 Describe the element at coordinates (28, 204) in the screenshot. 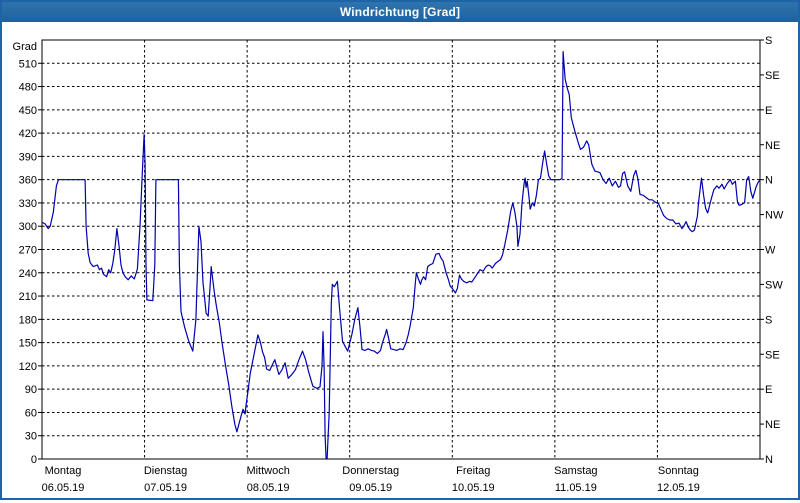

I see `y-axis-tick-label: 330` at that location.